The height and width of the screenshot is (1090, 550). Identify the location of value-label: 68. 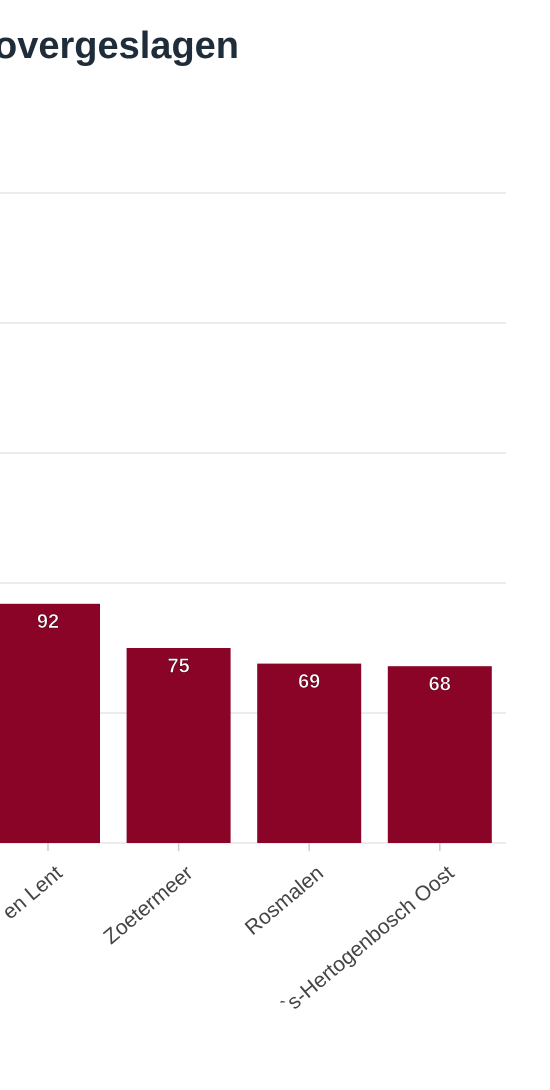
(440, 684).